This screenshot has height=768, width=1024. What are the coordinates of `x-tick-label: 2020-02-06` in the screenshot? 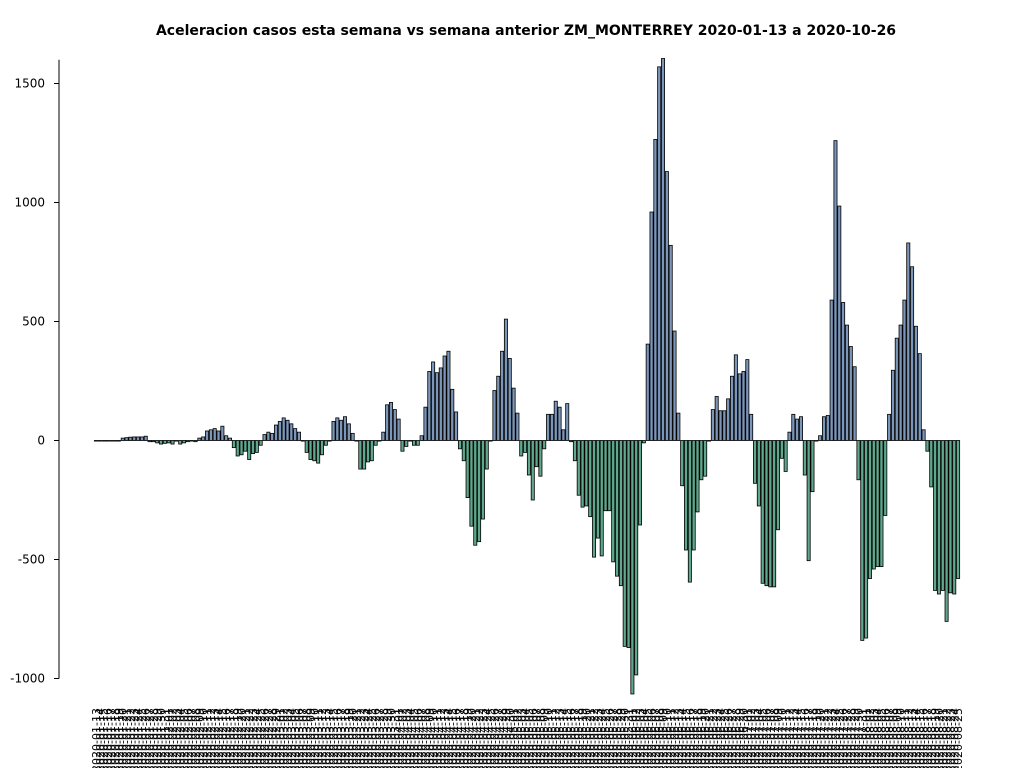 It's located at (188, 738).